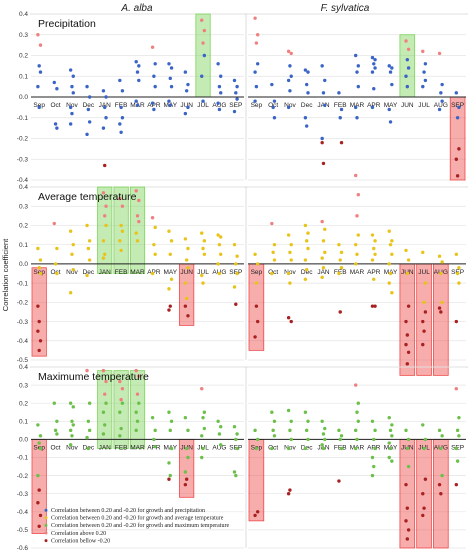 This screenshot has width=472, height=555. What do you see at coordinates (23, 360) in the screenshot?
I see `y-tick-label: -0.5` at bounding box center [23, 360].